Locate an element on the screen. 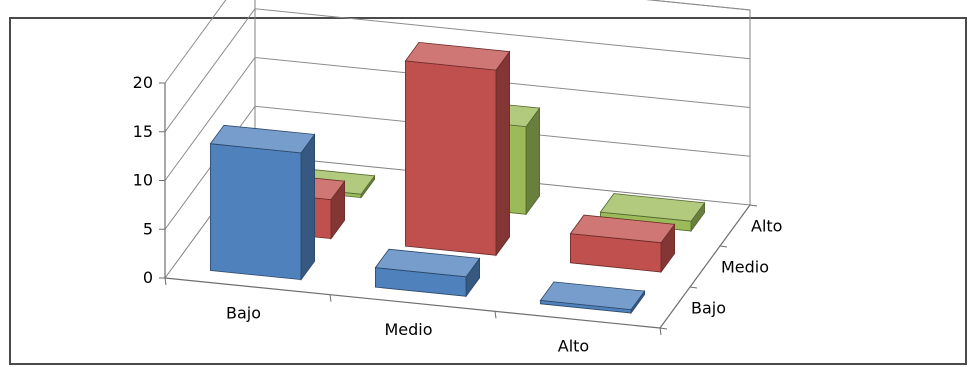  y-tick-labels: 0 5 10 15 20 is located at coordinates (143, 180).